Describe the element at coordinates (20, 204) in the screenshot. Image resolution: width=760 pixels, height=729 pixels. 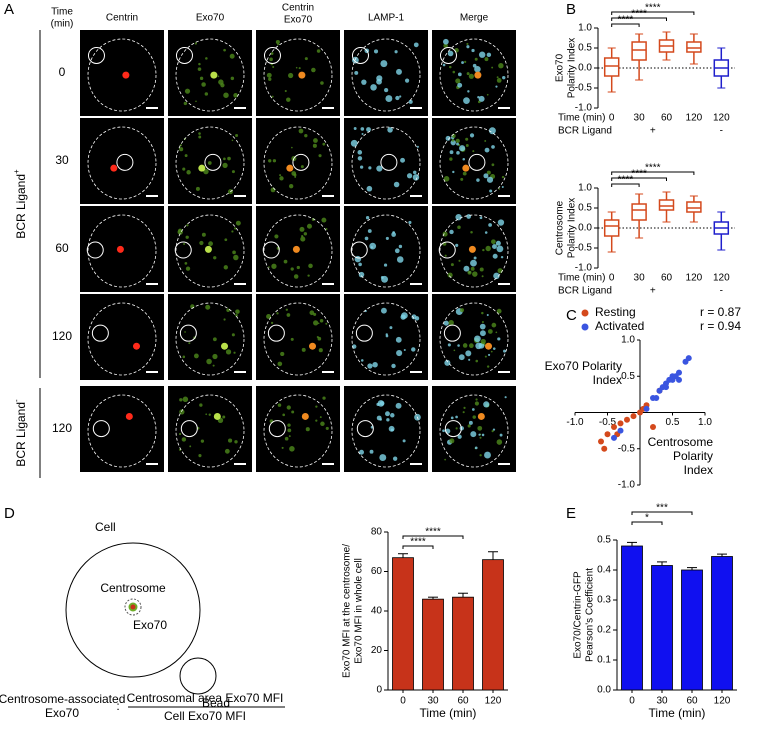
I see `group-label: BCR Ligand+` at that location.